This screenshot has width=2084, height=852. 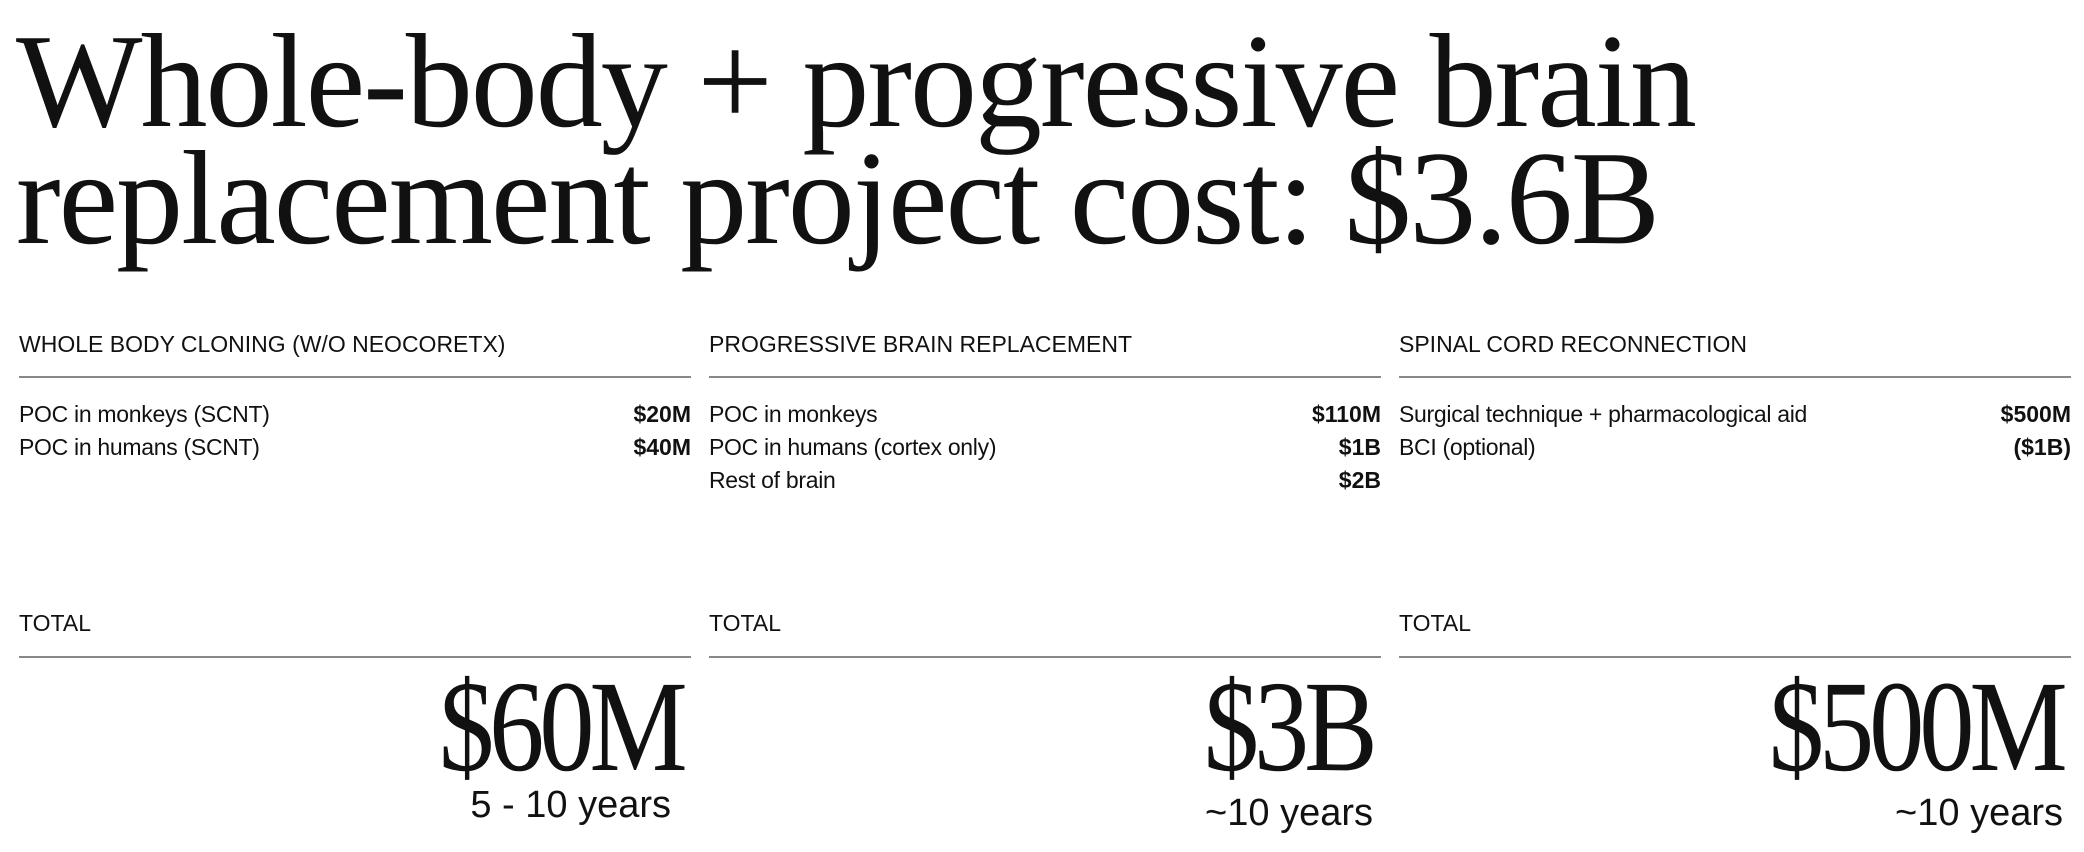 I want to click on item-label: BCI (optional), so click(x=1467, y=447).